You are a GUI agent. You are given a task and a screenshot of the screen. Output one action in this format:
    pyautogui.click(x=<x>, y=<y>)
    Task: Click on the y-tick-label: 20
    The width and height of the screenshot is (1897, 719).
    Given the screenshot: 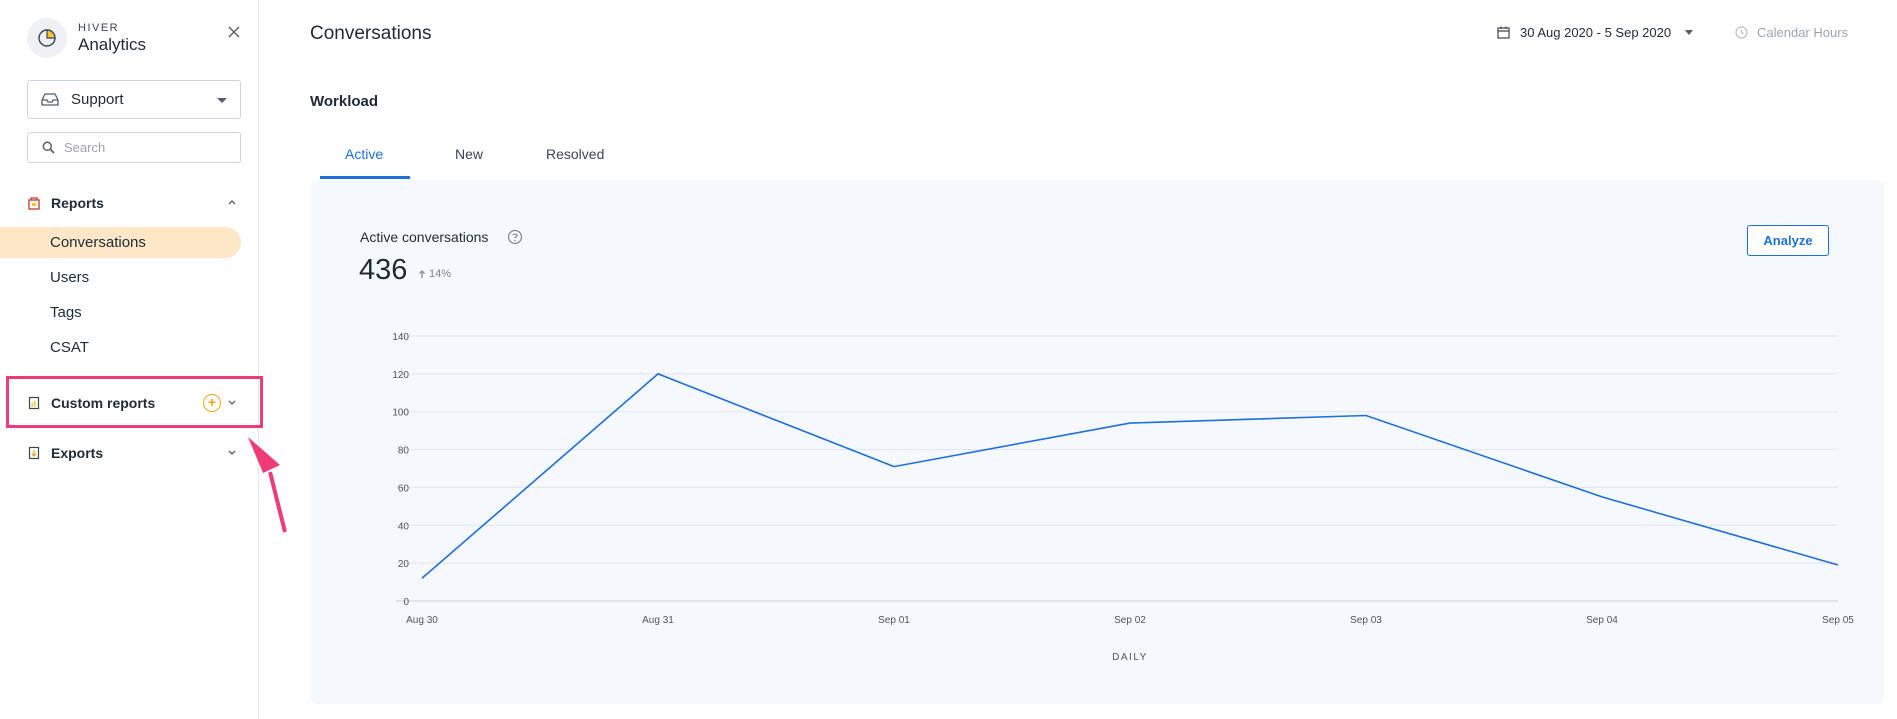 What is the action you would take?
    pyautogui.click(x=404, y=564)
    